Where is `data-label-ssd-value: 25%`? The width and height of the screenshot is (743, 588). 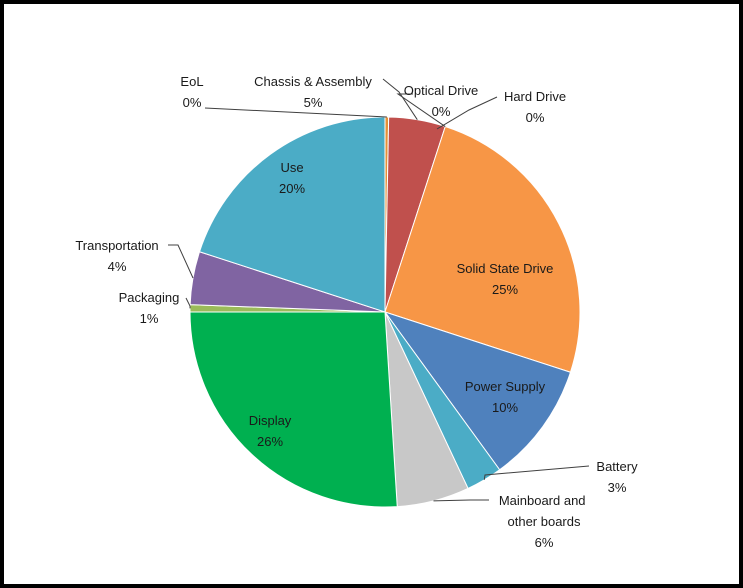
data-label-ssd-value: 25% is located at coordinates (505, 289).